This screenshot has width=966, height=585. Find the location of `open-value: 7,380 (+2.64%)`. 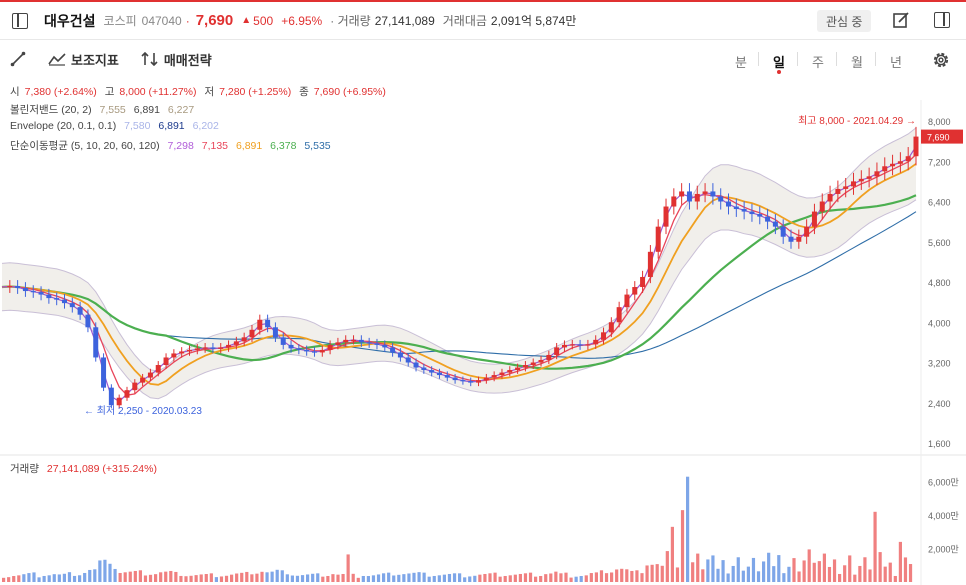

open-value: 7,380 (+2.64%) is located at coordinates (60, 92).